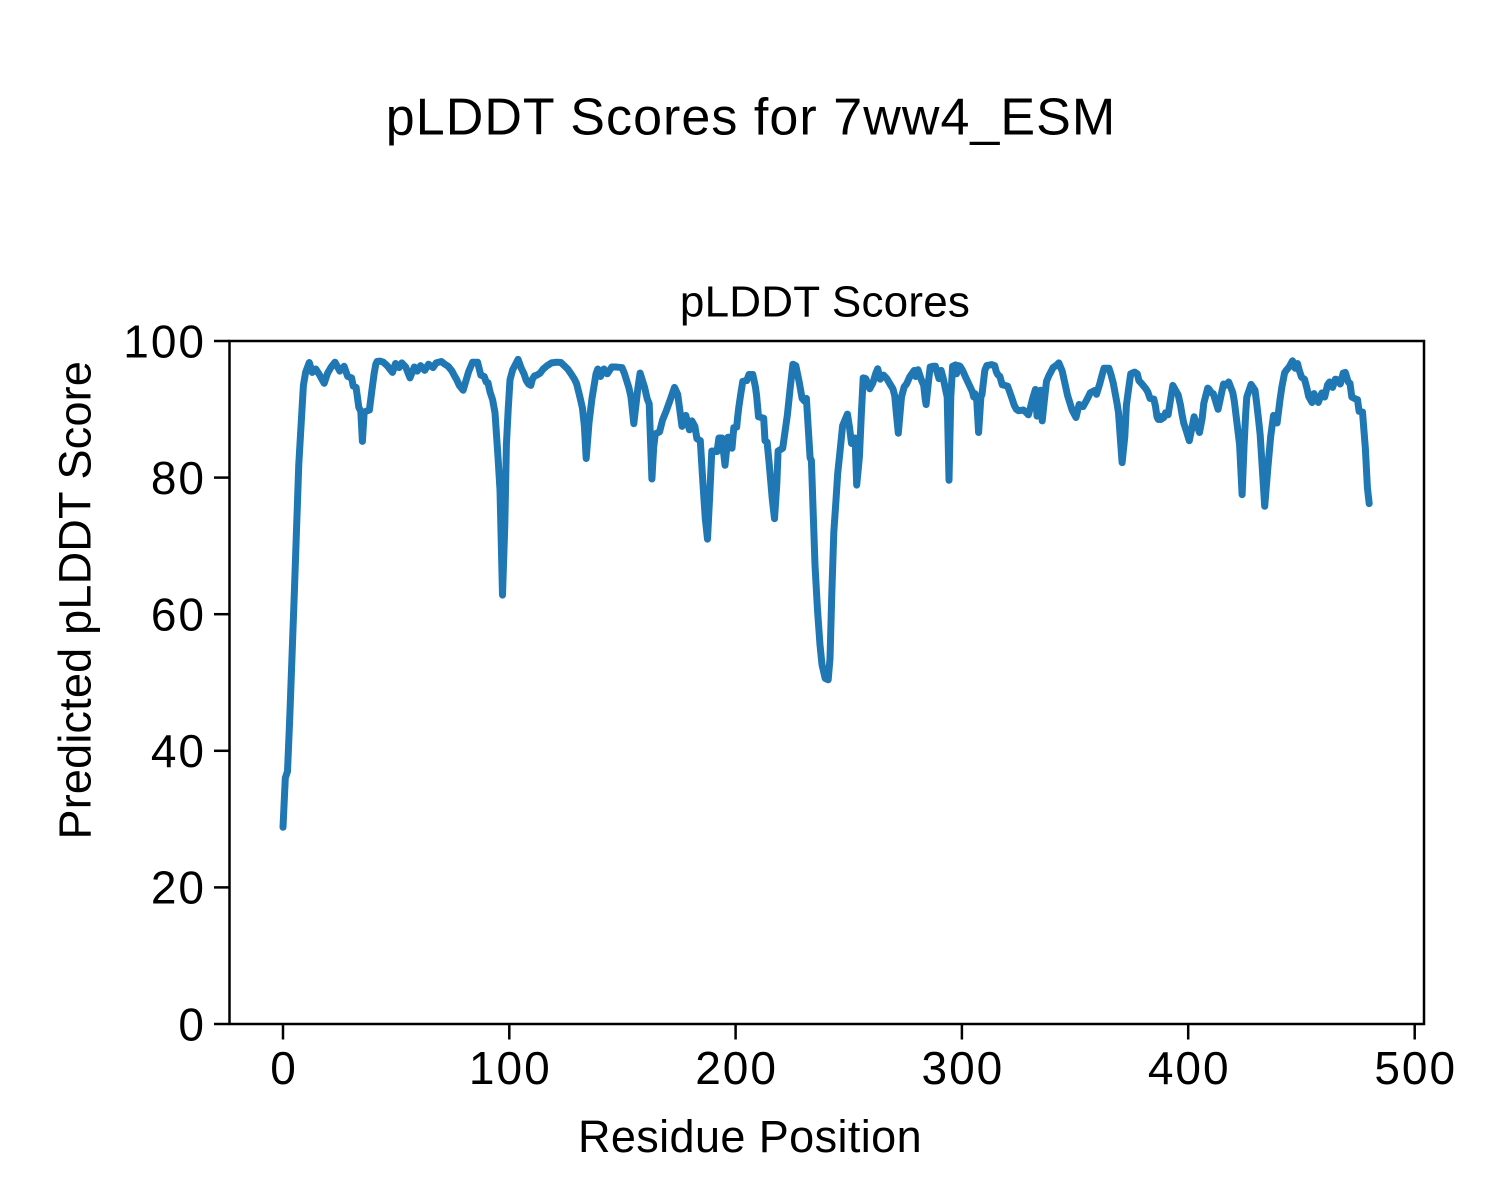 The width and height of the screenshot is (1500, 1200). What do you see at coordinates (178, 888) in the screenshot?
I see `svg-text: 20` at bounding box center [178, 888].